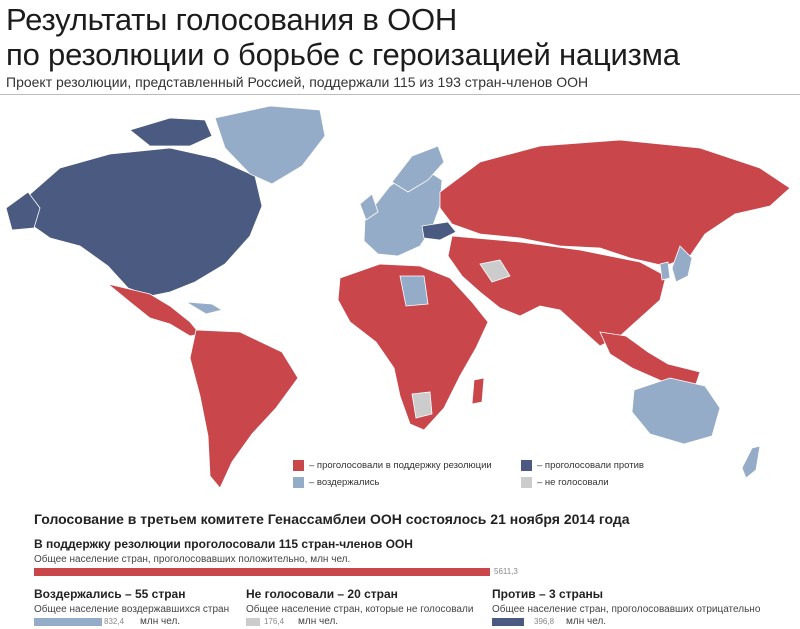  Describe the element at coordinates (586, 621) in the screenshot. I see `against-unit: млн чел.` at that location.